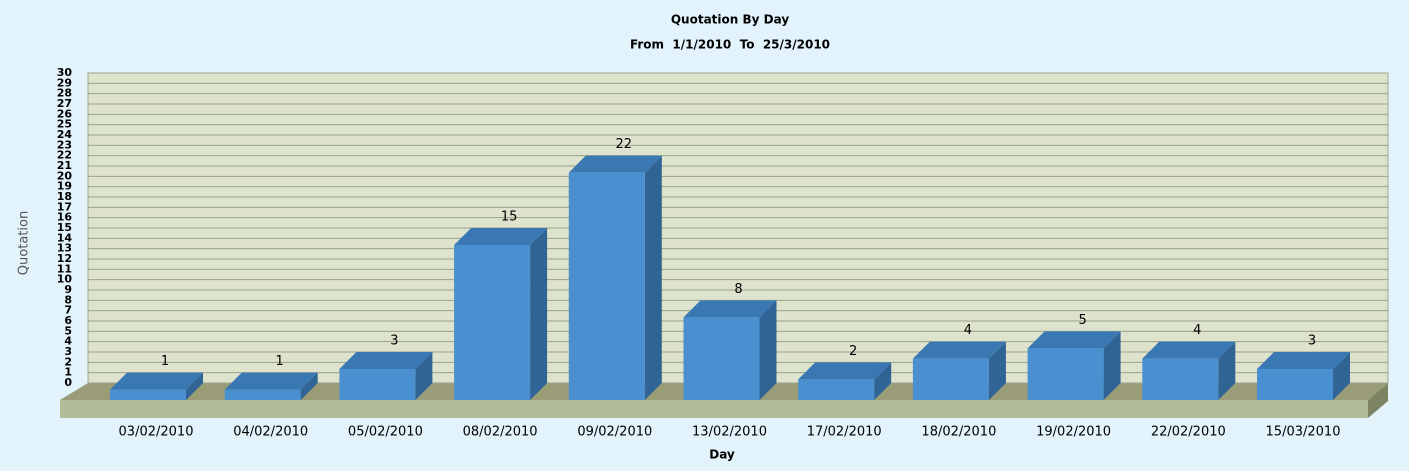 The width and height of the screenshot is (1409, 471). I want to click on y-tick-label: 24, so click(65, 134).